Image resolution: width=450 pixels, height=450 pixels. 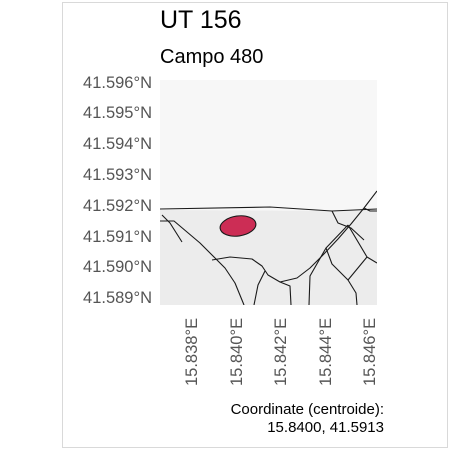 I want to click on land-parcels, so click(x=268, y=257).